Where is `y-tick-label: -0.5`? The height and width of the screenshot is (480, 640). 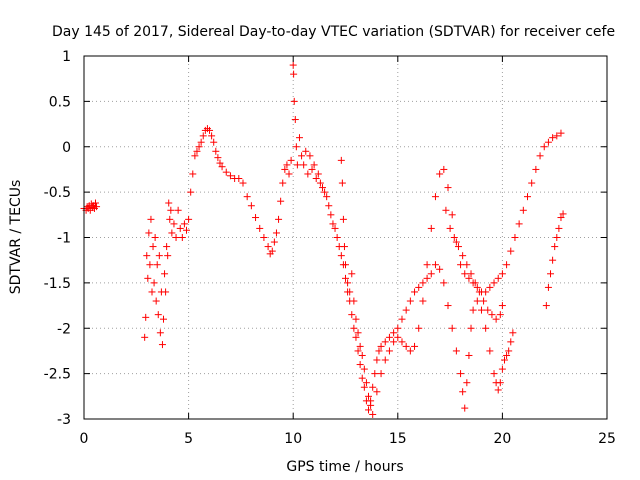
y-tick-label: -0.5 is located at coordinates (57, 193).